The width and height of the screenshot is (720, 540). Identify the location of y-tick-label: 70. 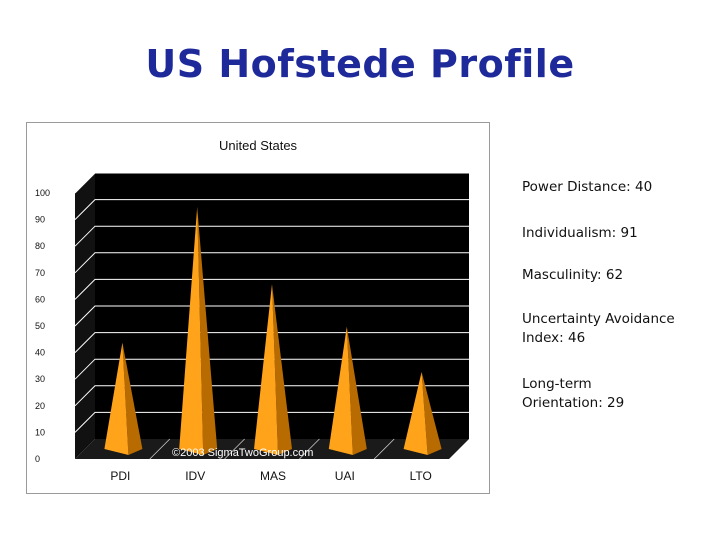
(40, 273).